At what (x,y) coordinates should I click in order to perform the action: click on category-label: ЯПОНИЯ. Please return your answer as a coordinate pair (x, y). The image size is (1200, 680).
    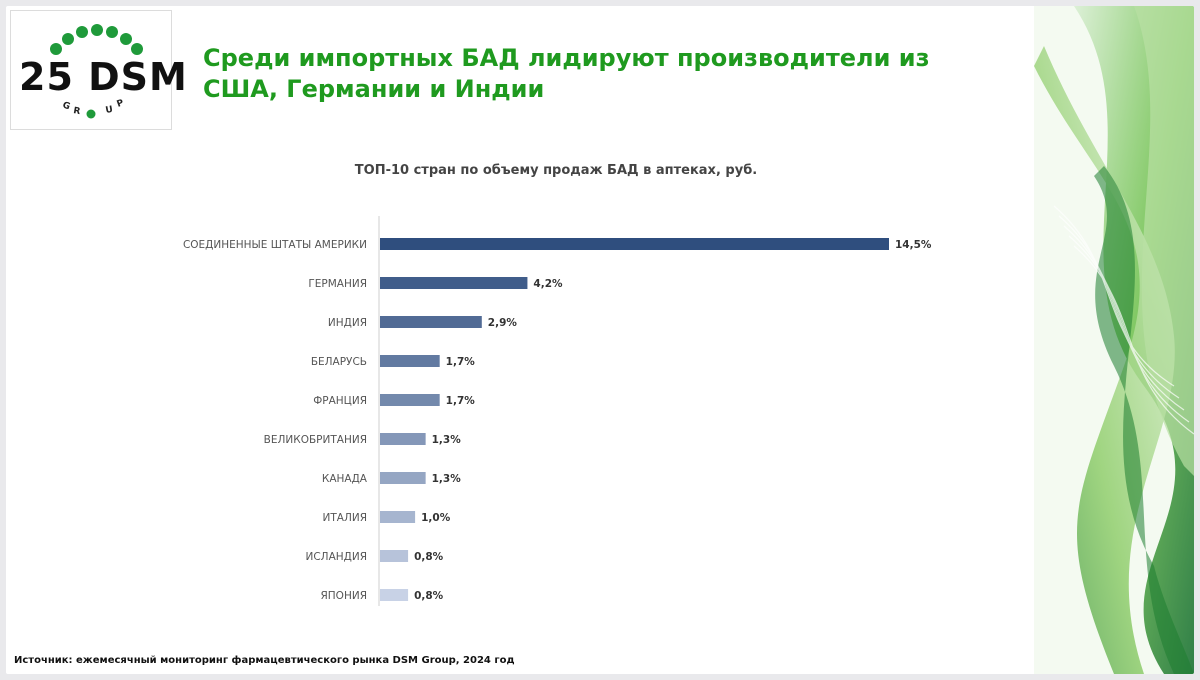
    Looking at the image, I should click on (343, 596).